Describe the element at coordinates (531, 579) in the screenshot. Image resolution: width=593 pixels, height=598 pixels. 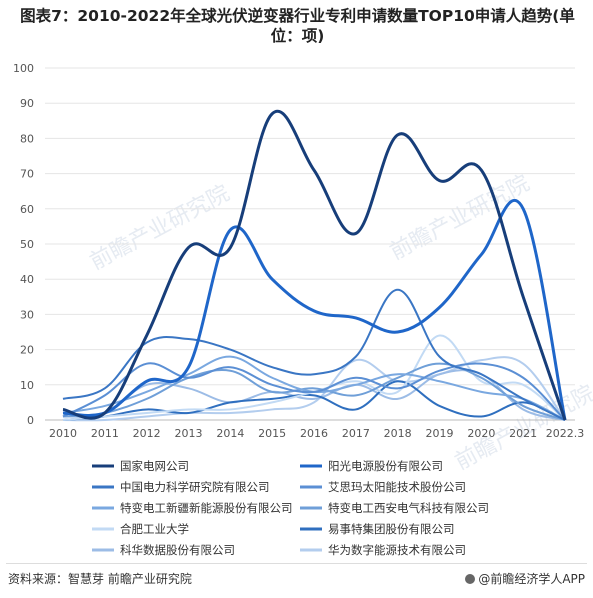
I see `brand-text: @前瞻经济学人APP` at that location.